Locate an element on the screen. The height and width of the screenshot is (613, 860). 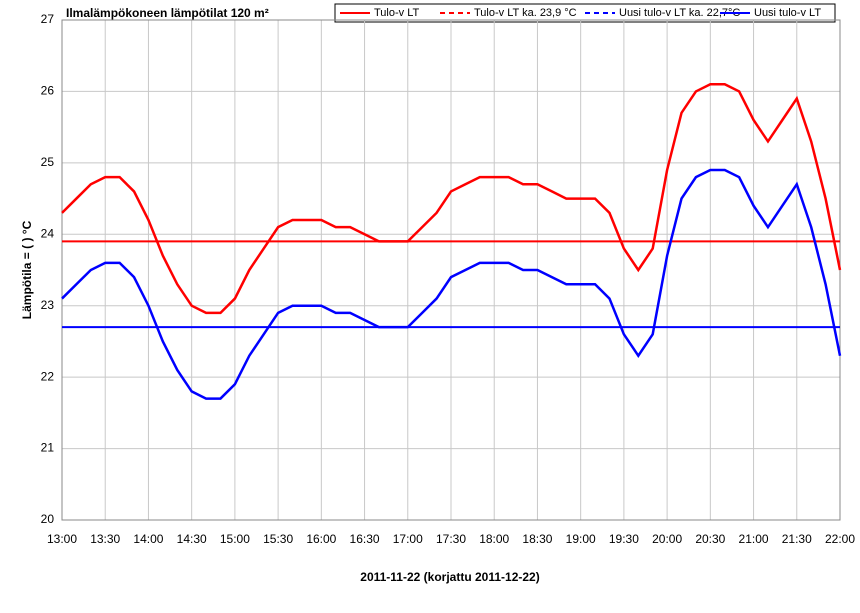
y-tick-label: 23 is located at coordinates (48, 305).